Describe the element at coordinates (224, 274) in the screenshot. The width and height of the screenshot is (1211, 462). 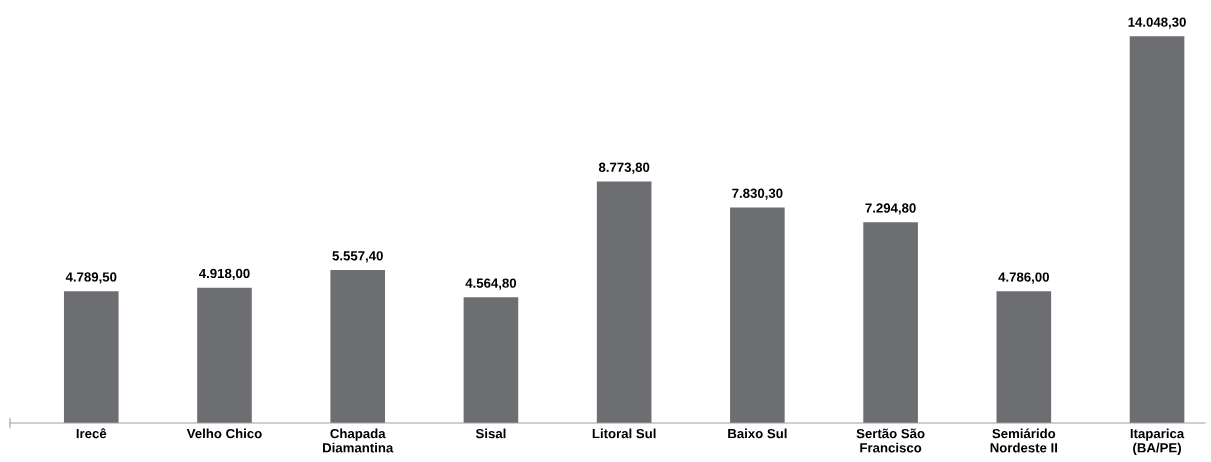
I see `data-label: 4.918,00` at that location.